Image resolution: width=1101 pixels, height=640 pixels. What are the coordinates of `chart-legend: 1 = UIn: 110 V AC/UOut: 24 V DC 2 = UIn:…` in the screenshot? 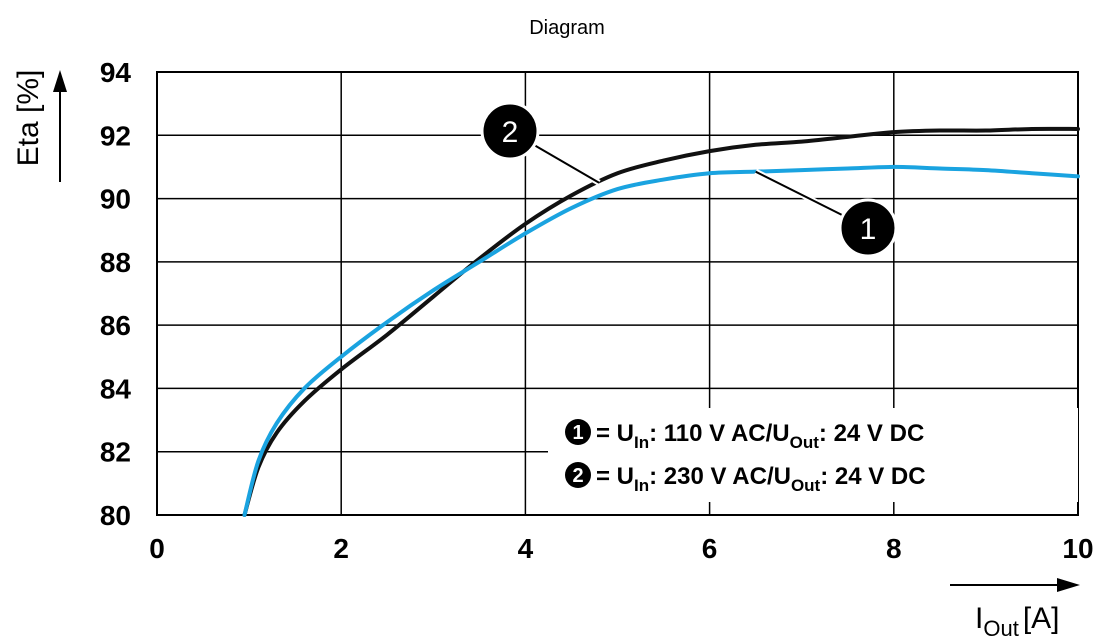 It's located at (813, 455).